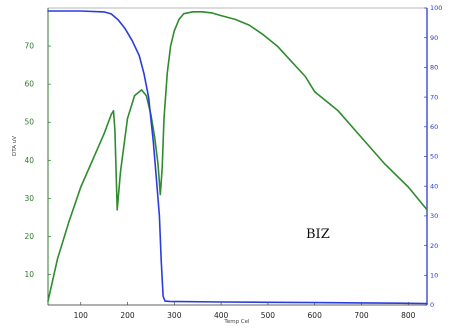  I want to click on x-axis-ticks: 100 200 300 400 500 600 700 800, so click(245, 311).